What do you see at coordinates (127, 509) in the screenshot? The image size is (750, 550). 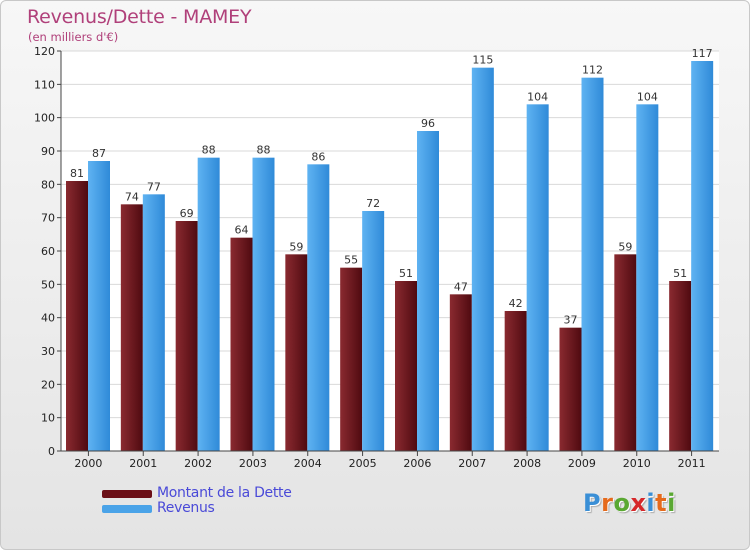 I see `legend-swatch-revenue` at bounding box center [127, 509].